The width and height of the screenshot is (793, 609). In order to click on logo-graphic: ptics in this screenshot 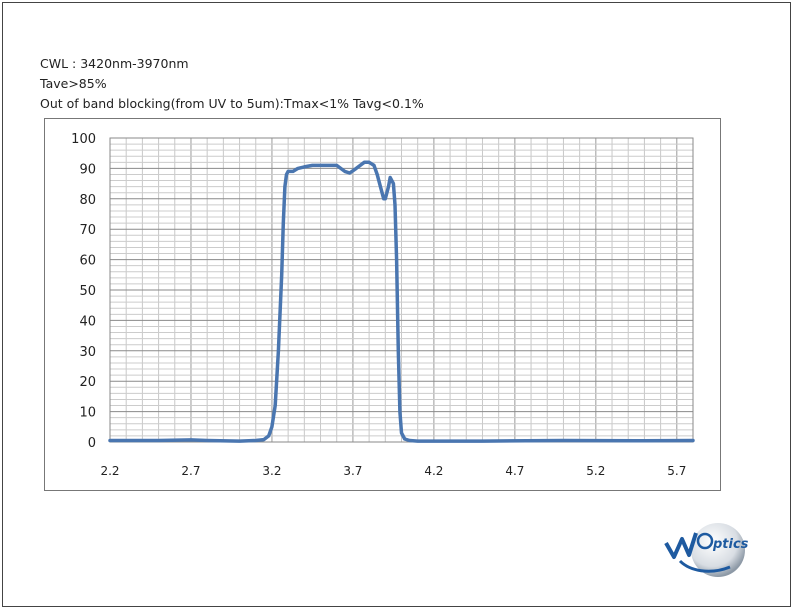, I will do `click(706, 550)`.